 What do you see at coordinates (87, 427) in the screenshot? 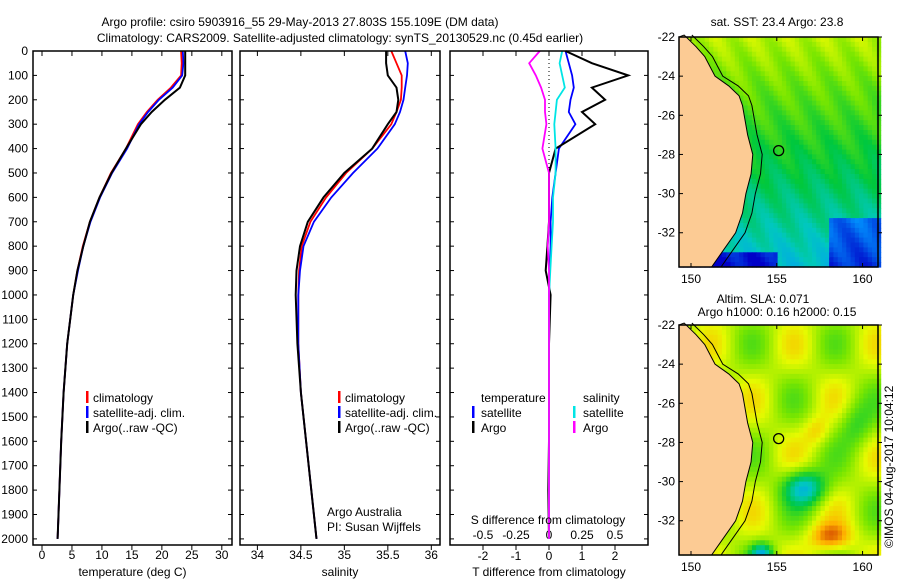
I see `legend-swatch-argo` at bounding box center [87, 427].